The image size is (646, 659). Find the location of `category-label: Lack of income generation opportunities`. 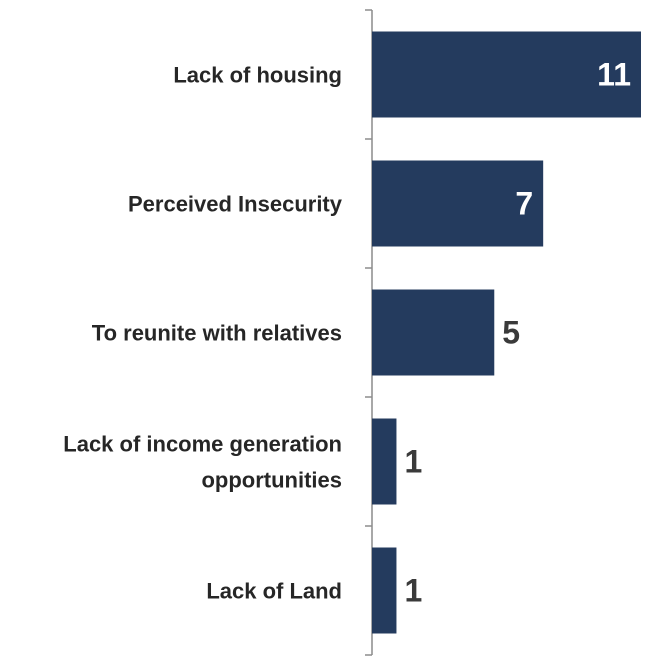

category-label: Lack of income generation opportunities is located at coordinates (202, 462).